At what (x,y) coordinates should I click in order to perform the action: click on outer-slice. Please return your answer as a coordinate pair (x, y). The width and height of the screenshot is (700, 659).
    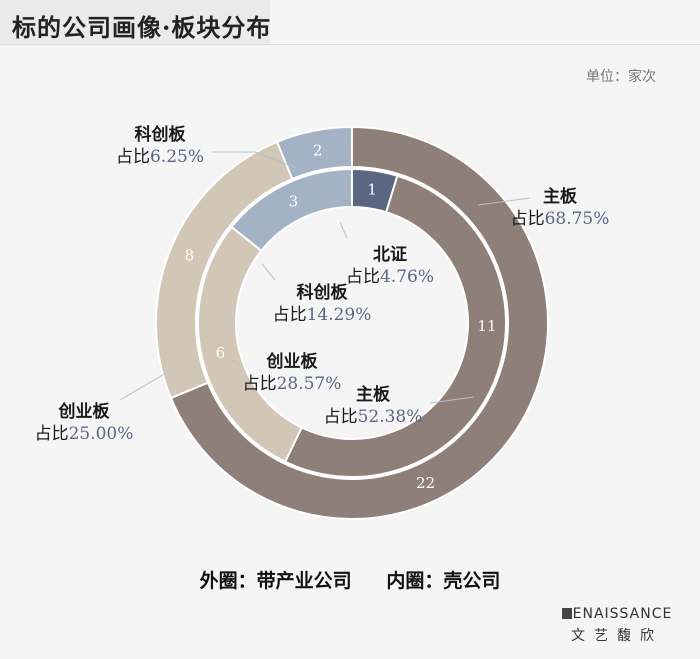
    Looking at the image, I should click on (314, 153).